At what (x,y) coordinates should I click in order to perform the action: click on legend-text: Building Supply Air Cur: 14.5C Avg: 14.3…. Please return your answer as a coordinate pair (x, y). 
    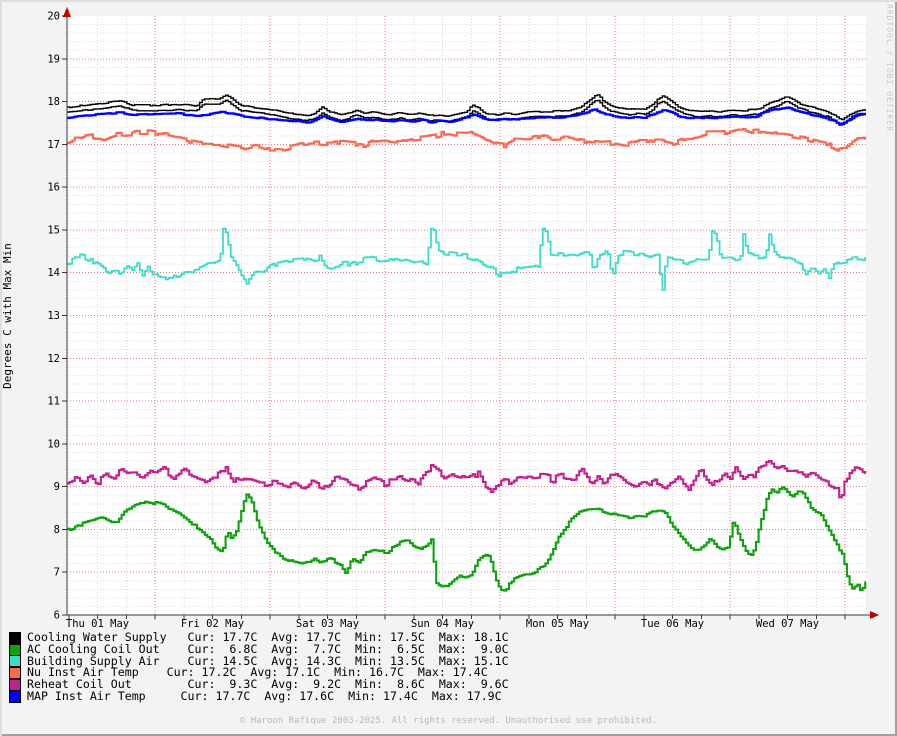
    Looking at the image, I should click on (268, 660).